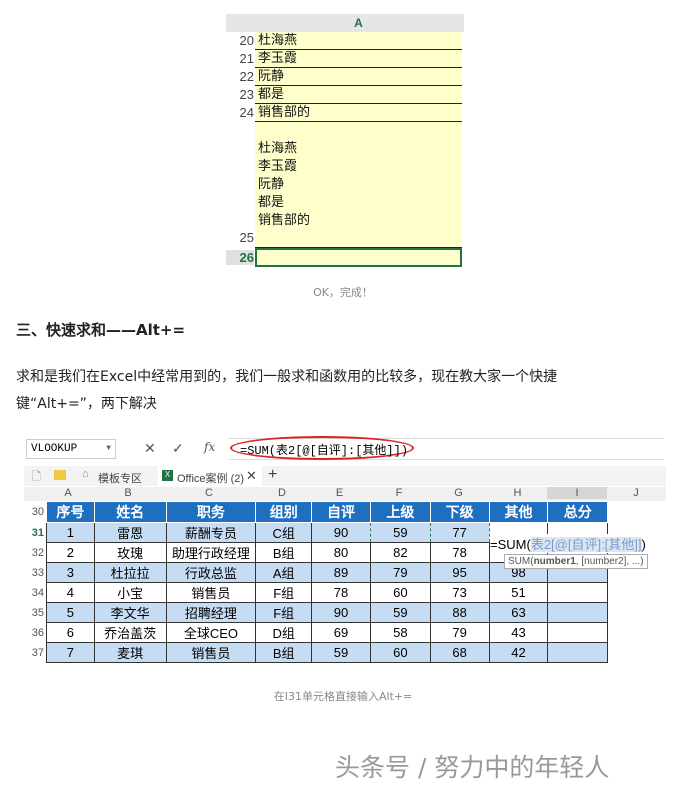  What do you see at coordinates (70, 592) in the screenshot?
I see `table-cell: 4` at bounding box center [70, 592].